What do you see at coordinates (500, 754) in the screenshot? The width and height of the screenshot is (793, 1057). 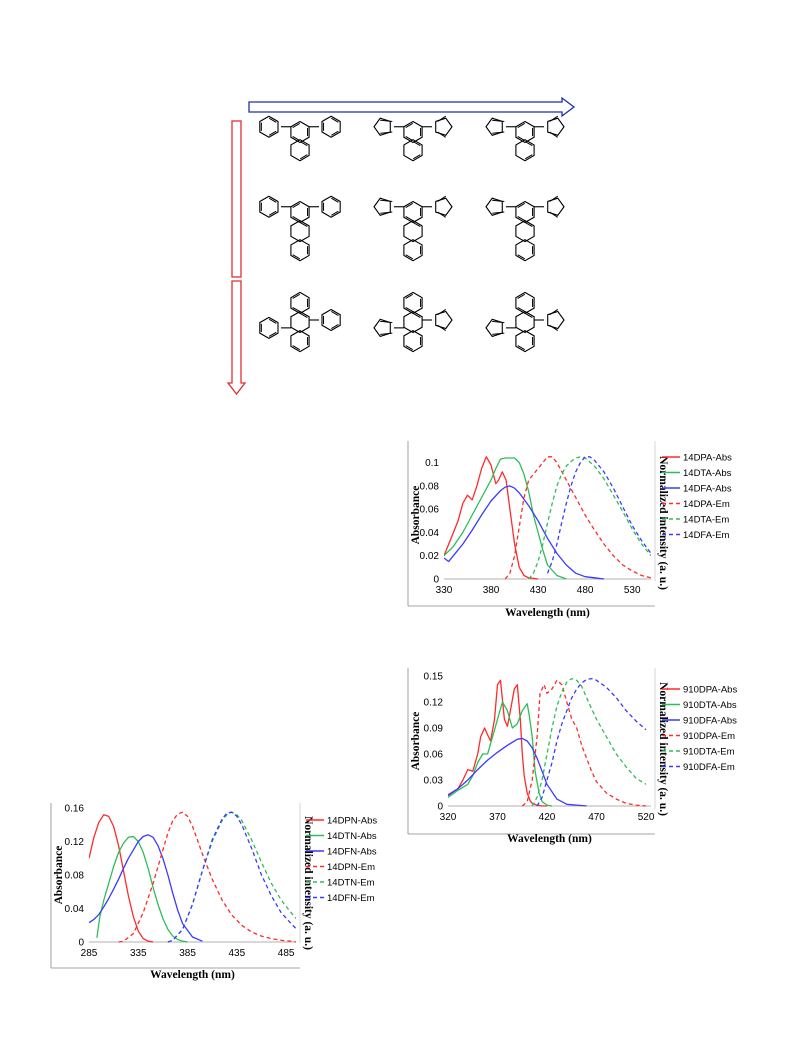 I see `series-line-910DTA-Abs` at bounding box center [500, 754].